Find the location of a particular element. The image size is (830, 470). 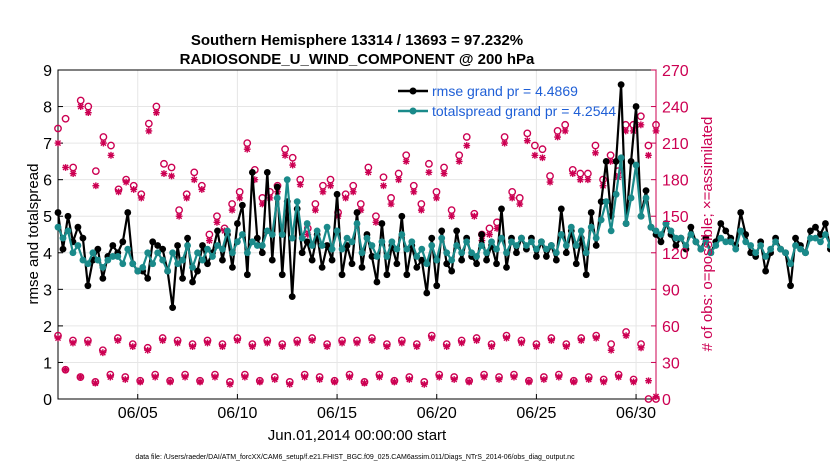

legend-spread-label: totalspread grand pr = 4.2544 is located at coordinates (524, 111).